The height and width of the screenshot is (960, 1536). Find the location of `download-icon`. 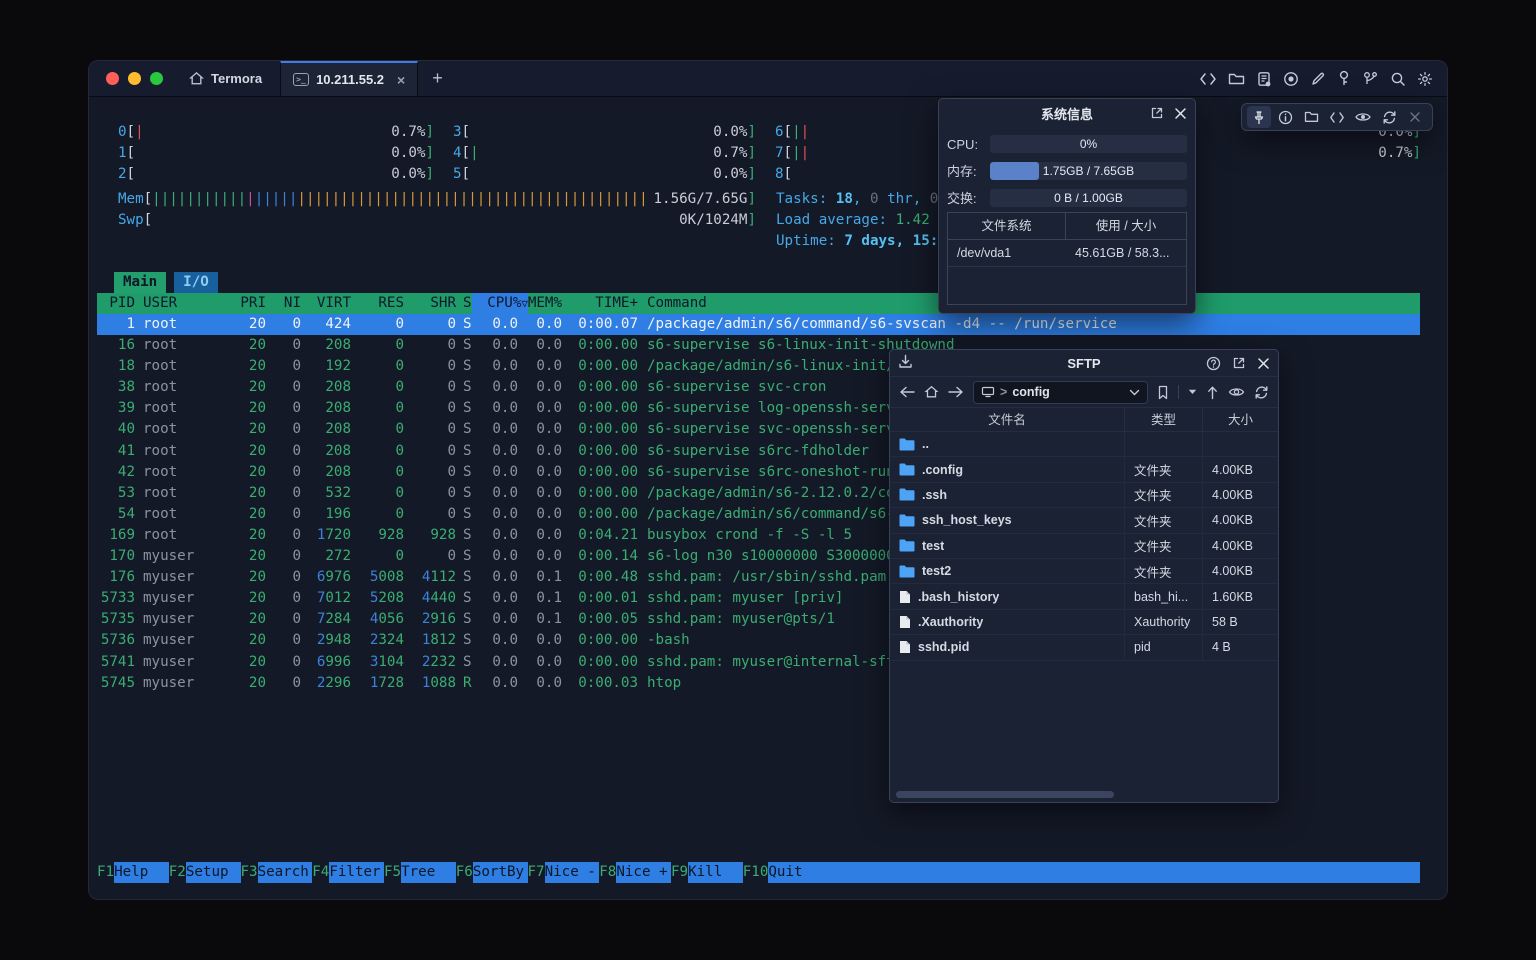

download-icon is located at coordinates (905, 363).